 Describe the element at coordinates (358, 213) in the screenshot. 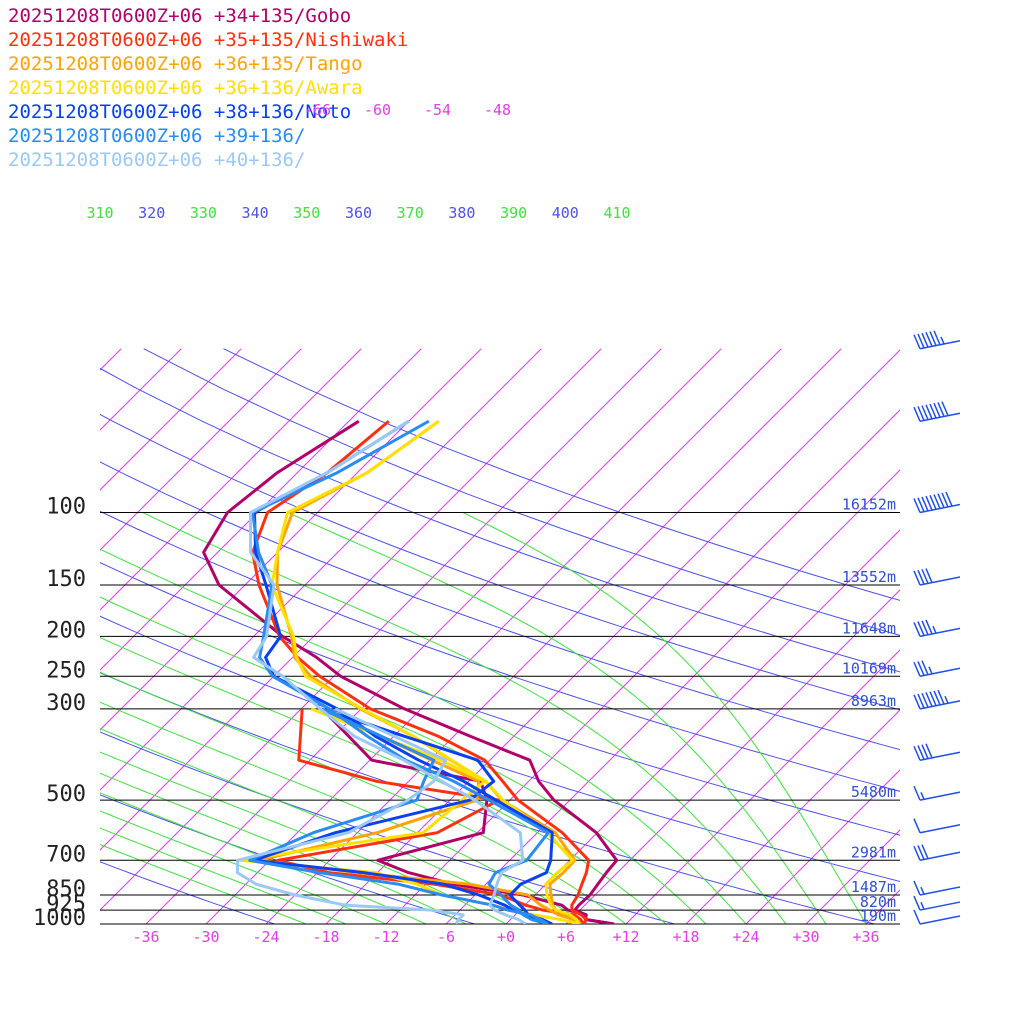

I see `theta-label: 360` at that location.